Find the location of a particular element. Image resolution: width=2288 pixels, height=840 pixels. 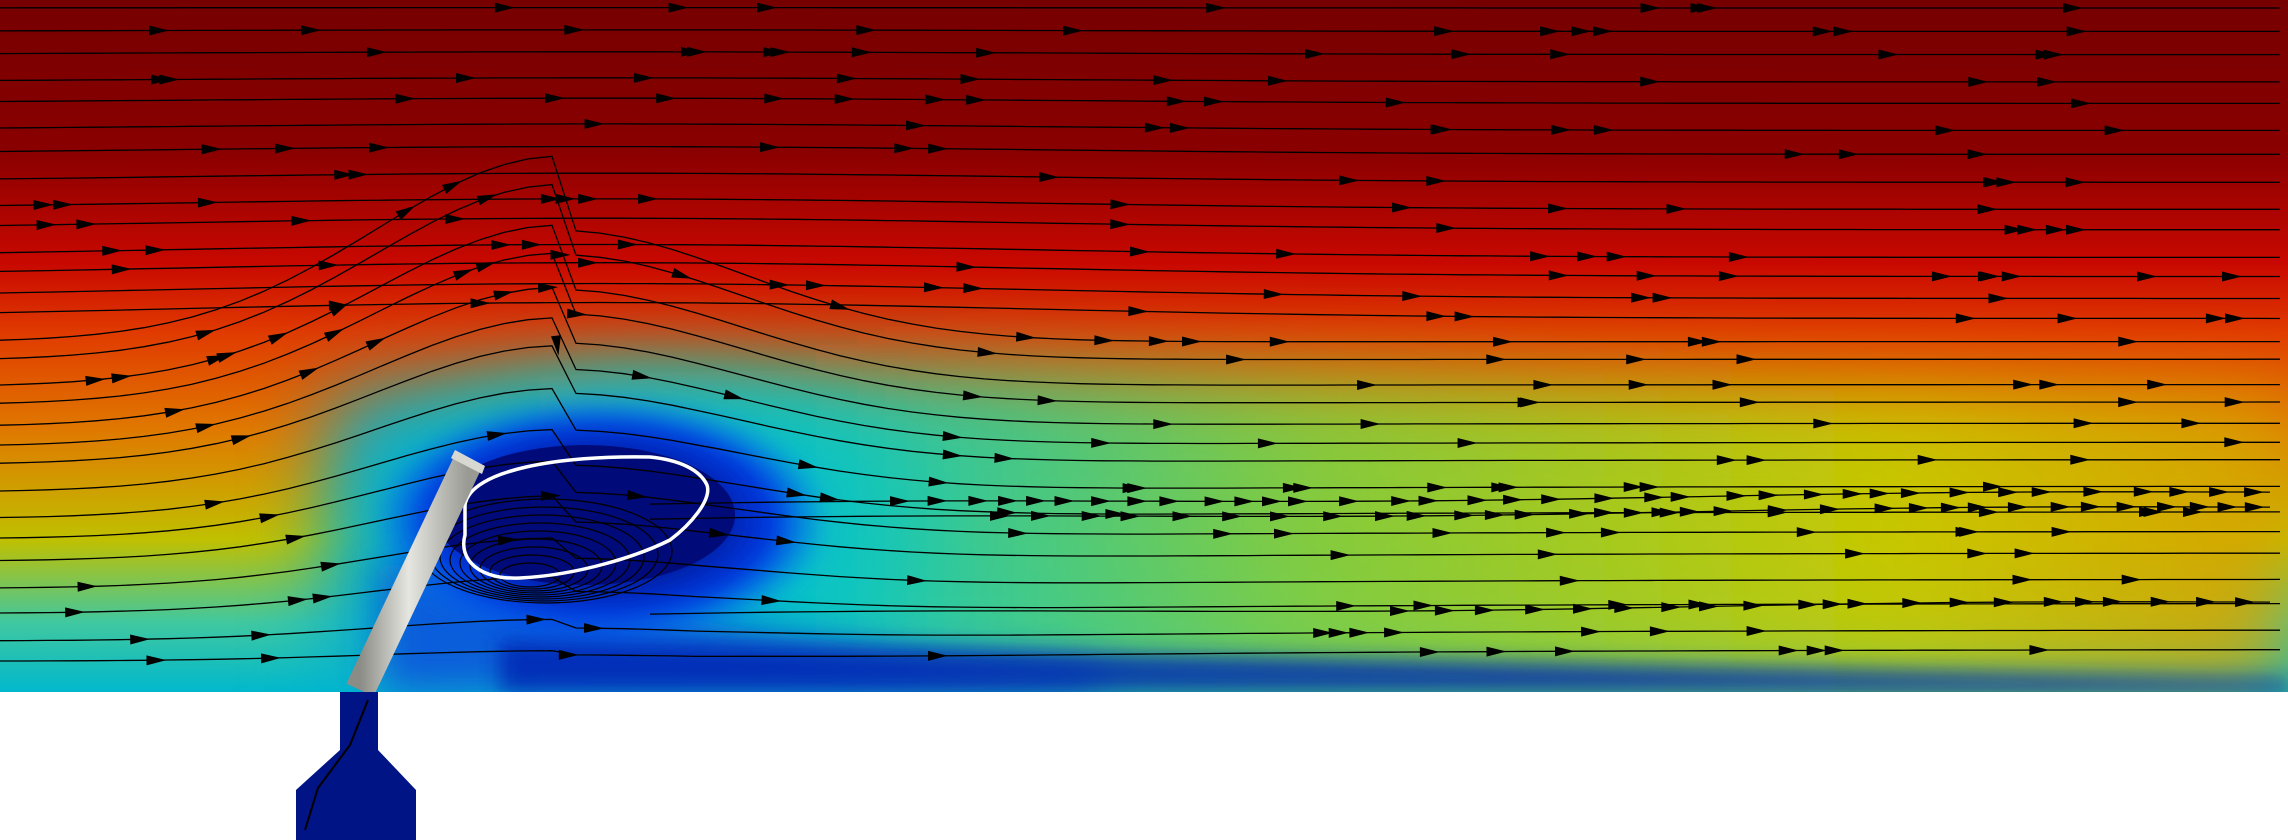

vortex-contour is located at coordinates (586, 517).